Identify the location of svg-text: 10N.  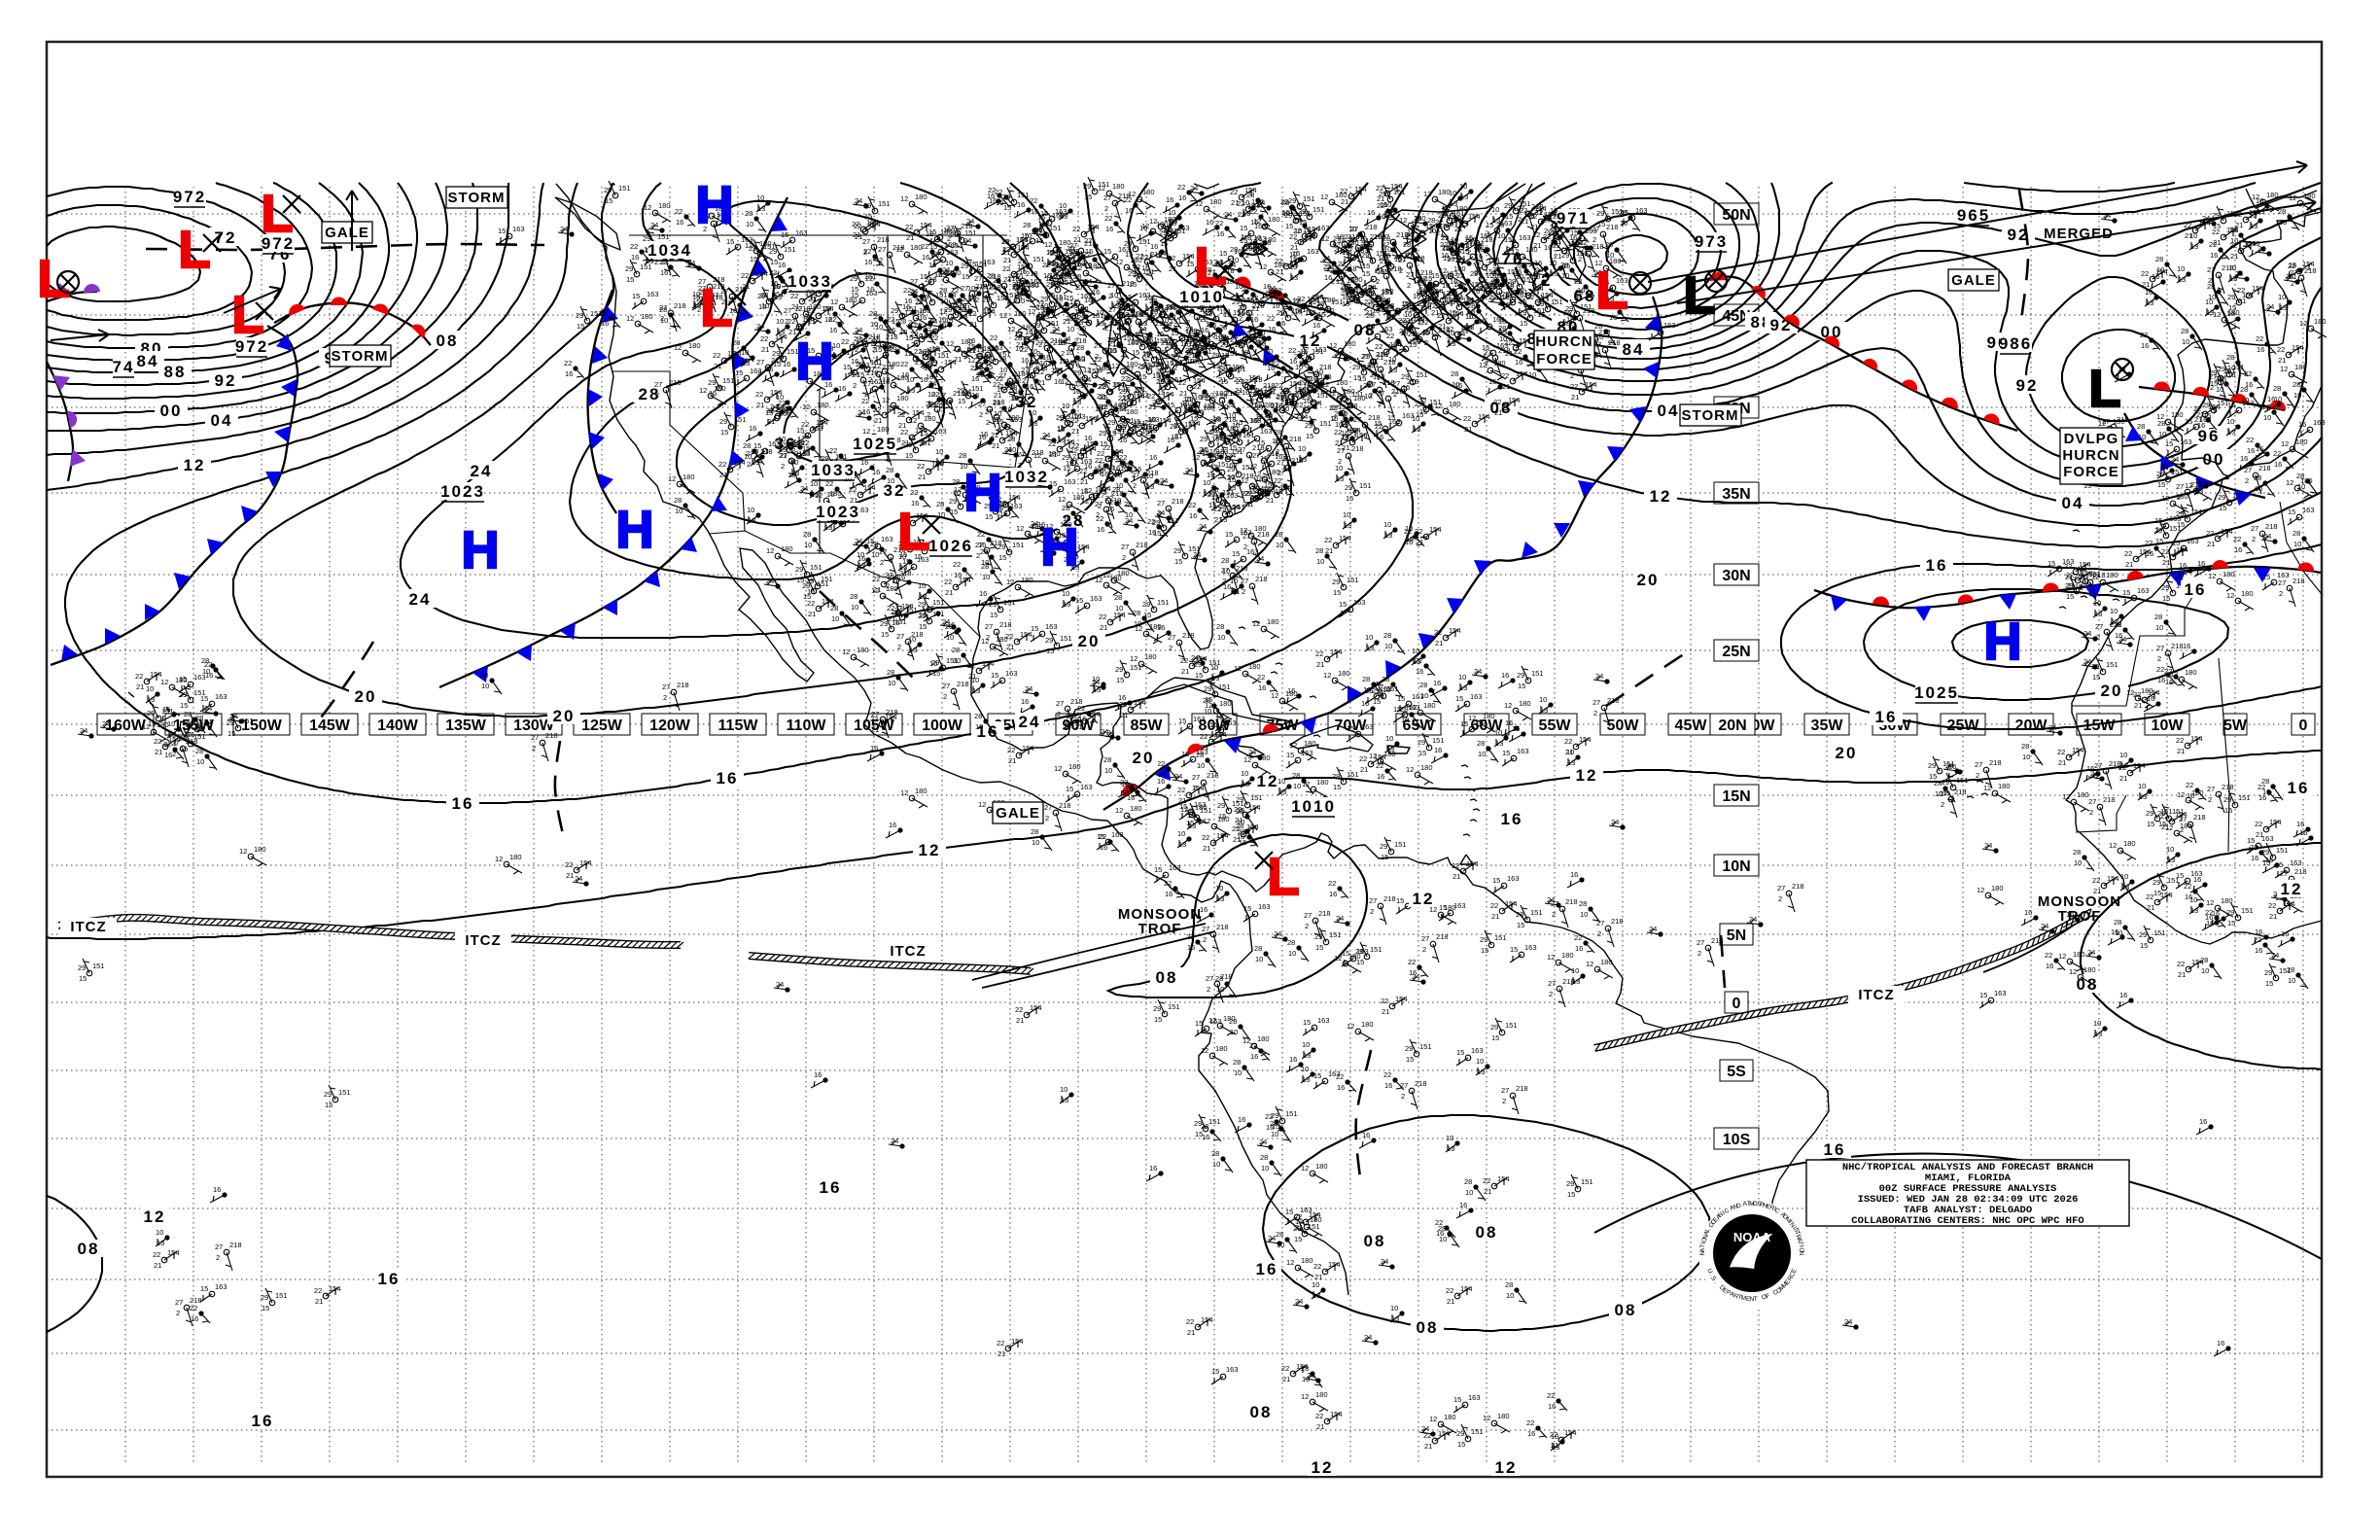
(1736, 866).